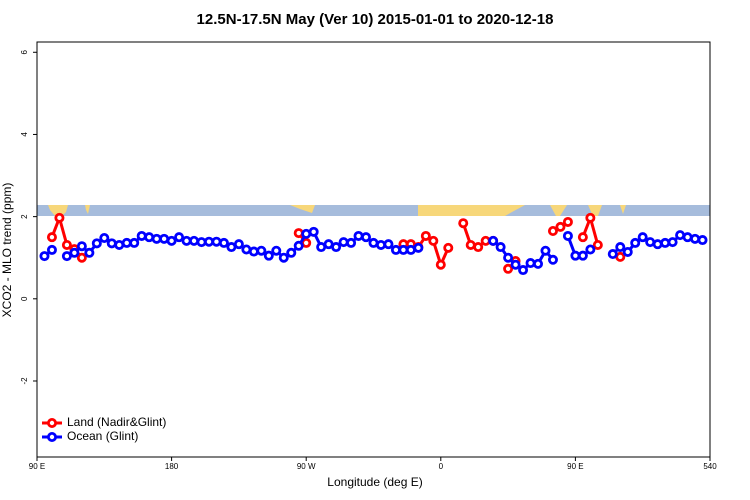 The image size is (750, 500). What do you see at coordinates (102, 436) in the screenshot?
I see `legend-label: Ocean (Glint)` at bounding box center [102, 436].